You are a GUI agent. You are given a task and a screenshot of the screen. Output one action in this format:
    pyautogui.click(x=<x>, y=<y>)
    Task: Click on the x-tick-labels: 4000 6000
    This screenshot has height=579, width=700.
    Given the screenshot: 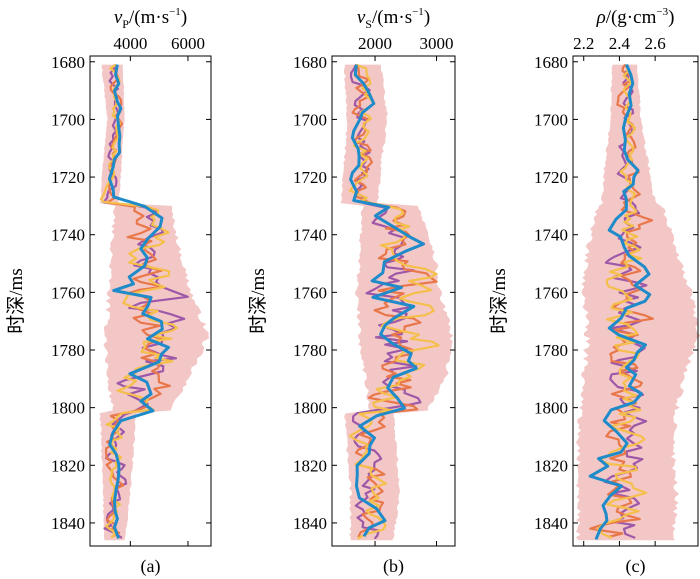 What is the action you would take?
    pyautogui.click(x=159, y=43)
    